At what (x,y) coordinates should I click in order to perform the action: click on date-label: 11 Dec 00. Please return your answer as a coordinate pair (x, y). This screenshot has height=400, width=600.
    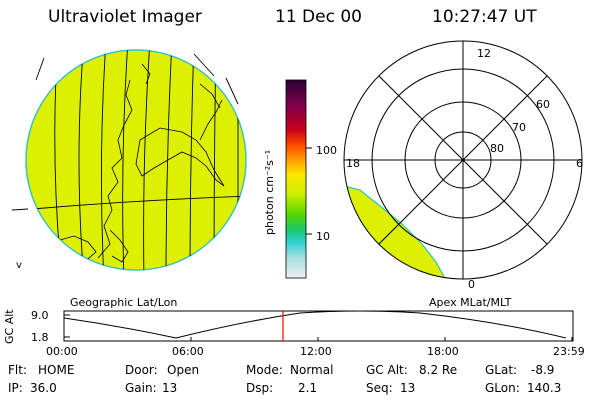
    Looking at the image, I should click on (318, 17).